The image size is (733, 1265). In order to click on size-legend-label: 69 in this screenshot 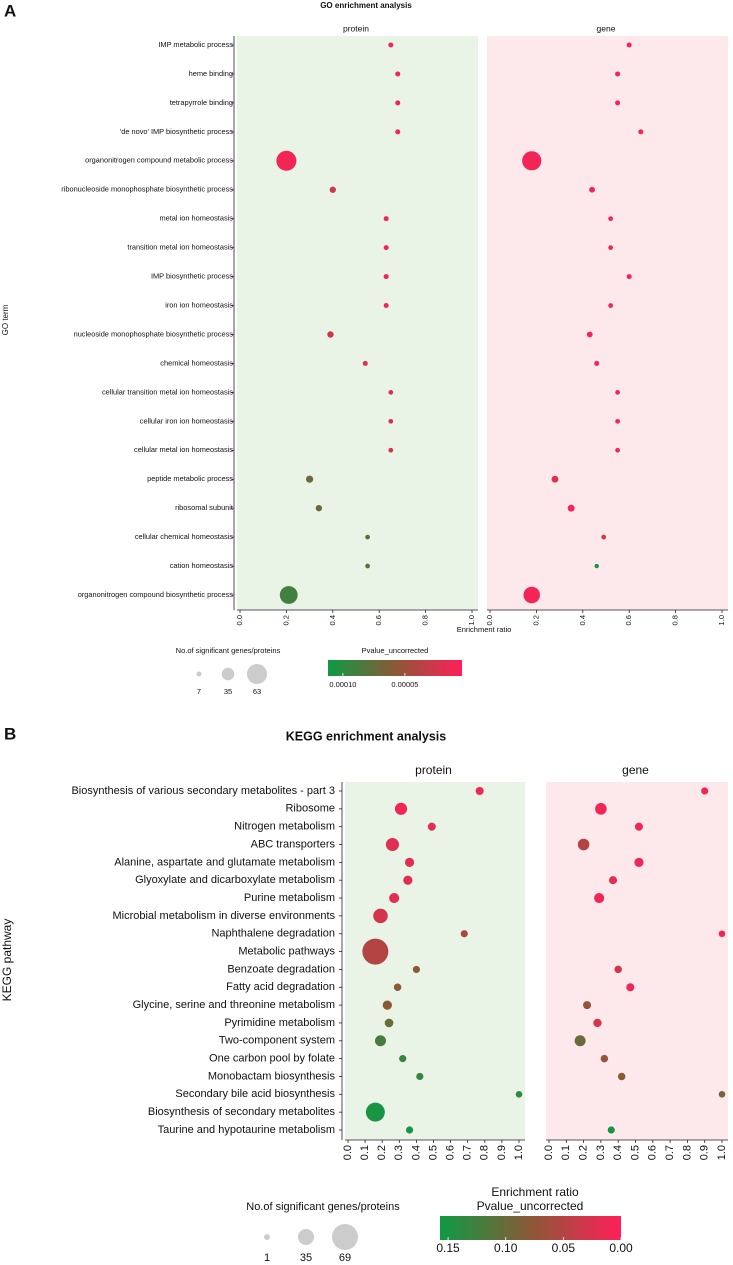, I will do `click(345, 1258)`.